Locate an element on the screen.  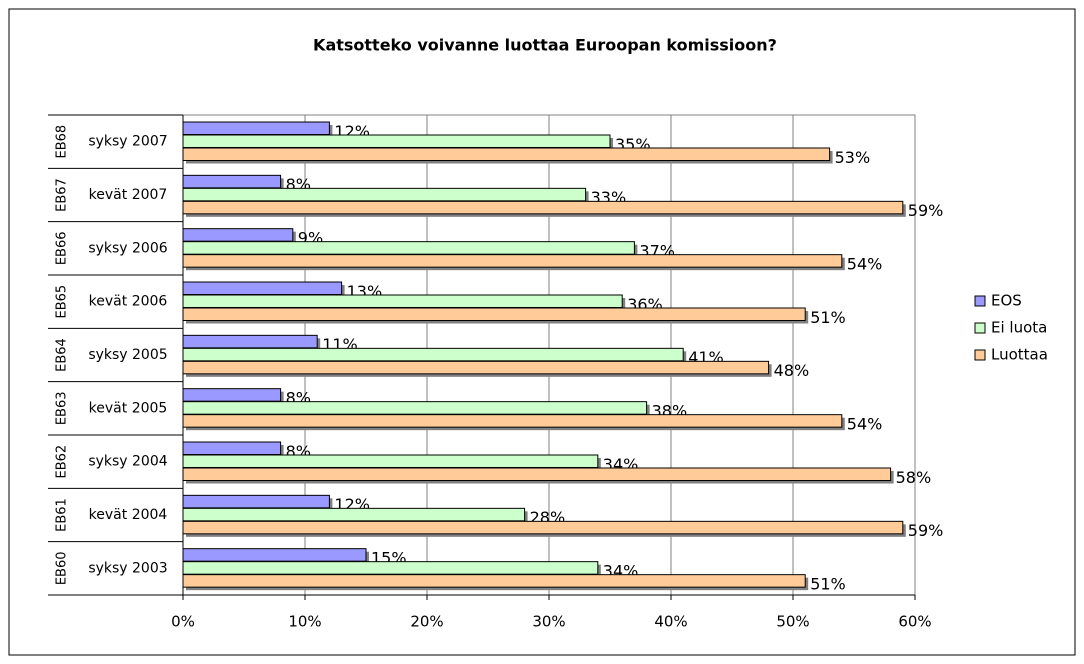
group-label: EB68 is located at coordinates (62, 142).